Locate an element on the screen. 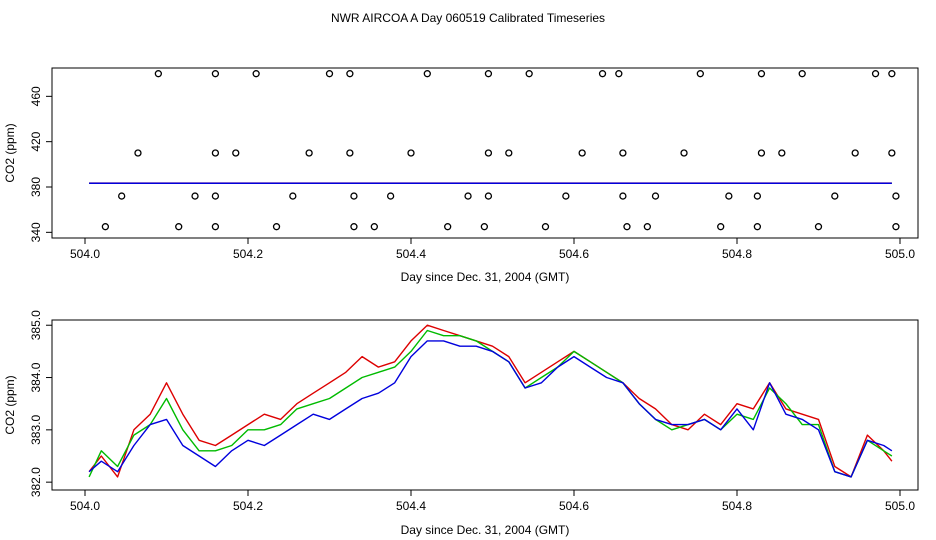 The width and height of the screenshot is (936, 540). bottom-y-axis: 382.0 383.0 384.0 385.0 is located at coordinates (40, 403).